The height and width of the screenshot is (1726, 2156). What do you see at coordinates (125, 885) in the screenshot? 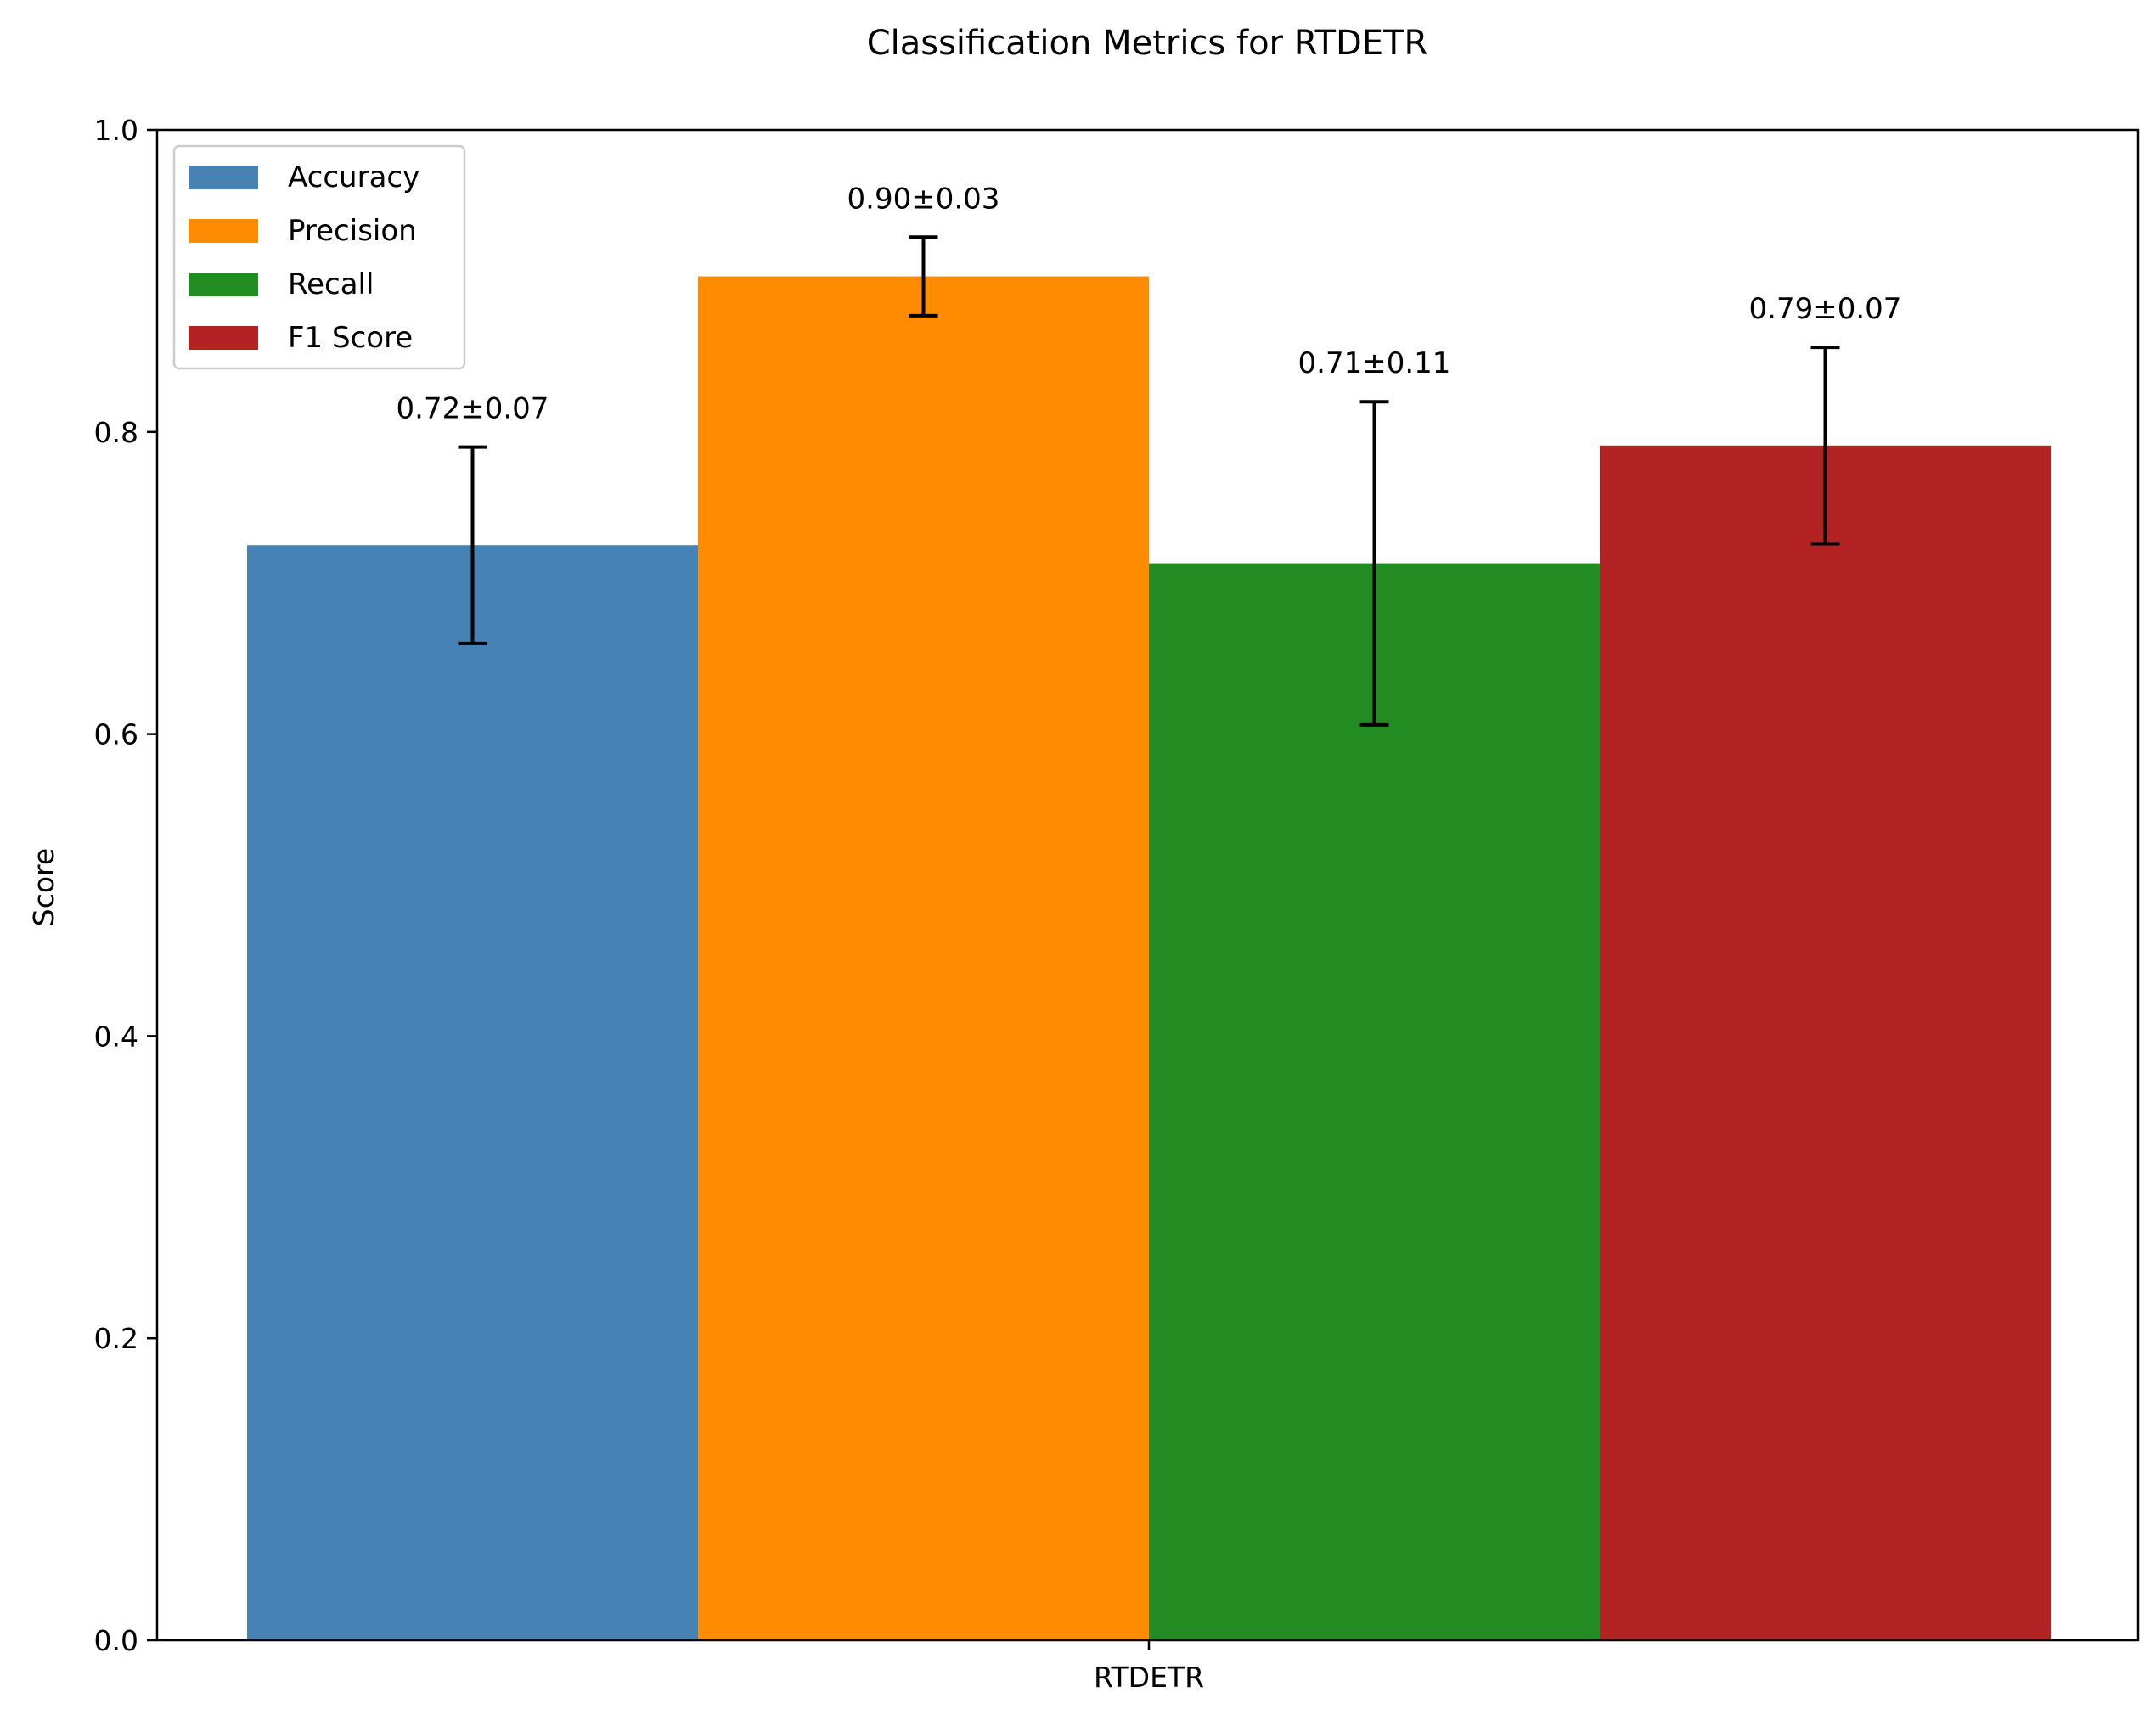
I see `y-axis: 0.0 0.2 0.4 0.6 0.8 1.0` at bounding box center [125, 885].